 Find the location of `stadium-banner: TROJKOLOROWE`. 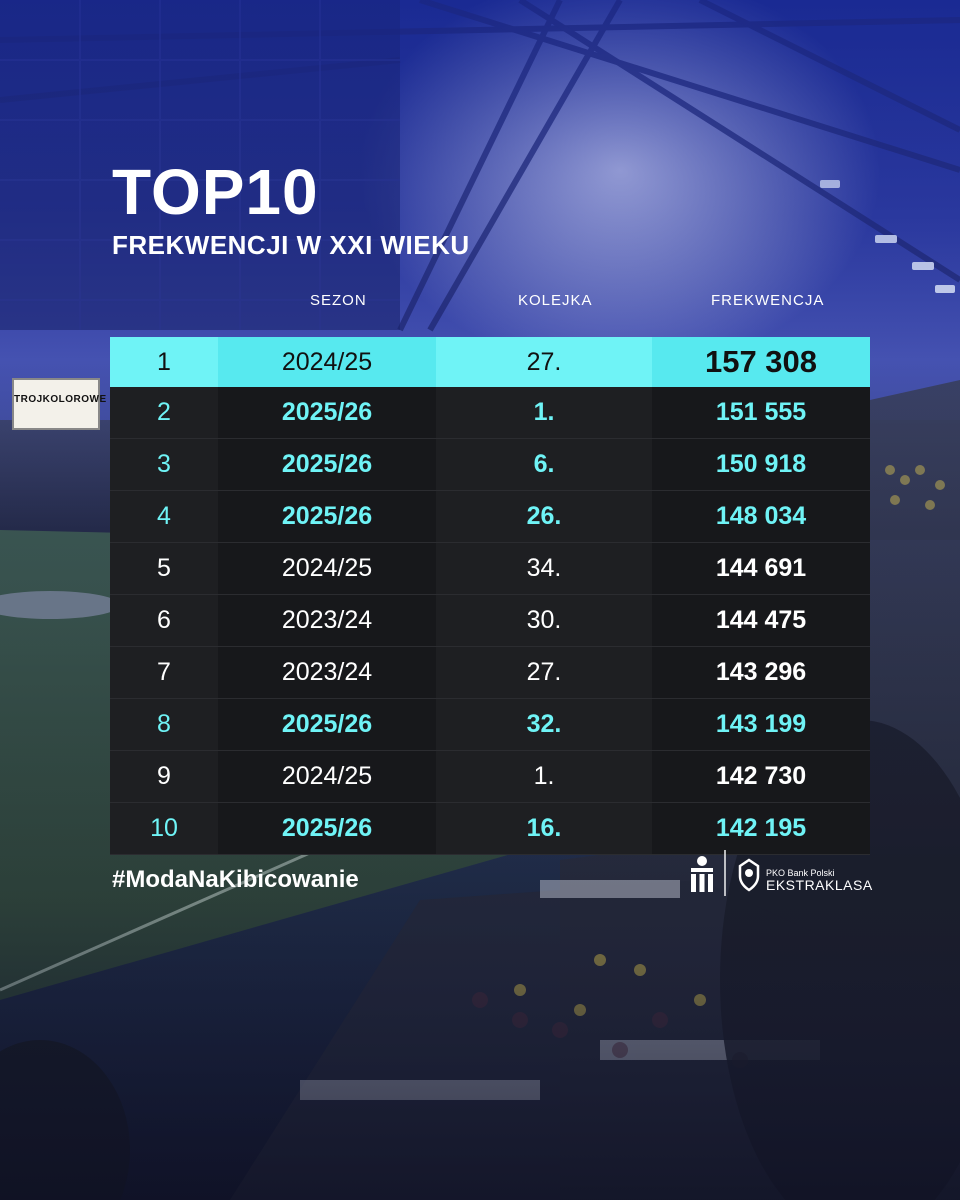

stadium-banner: TROJKOLOROWE is located at coordinates (59, 404).